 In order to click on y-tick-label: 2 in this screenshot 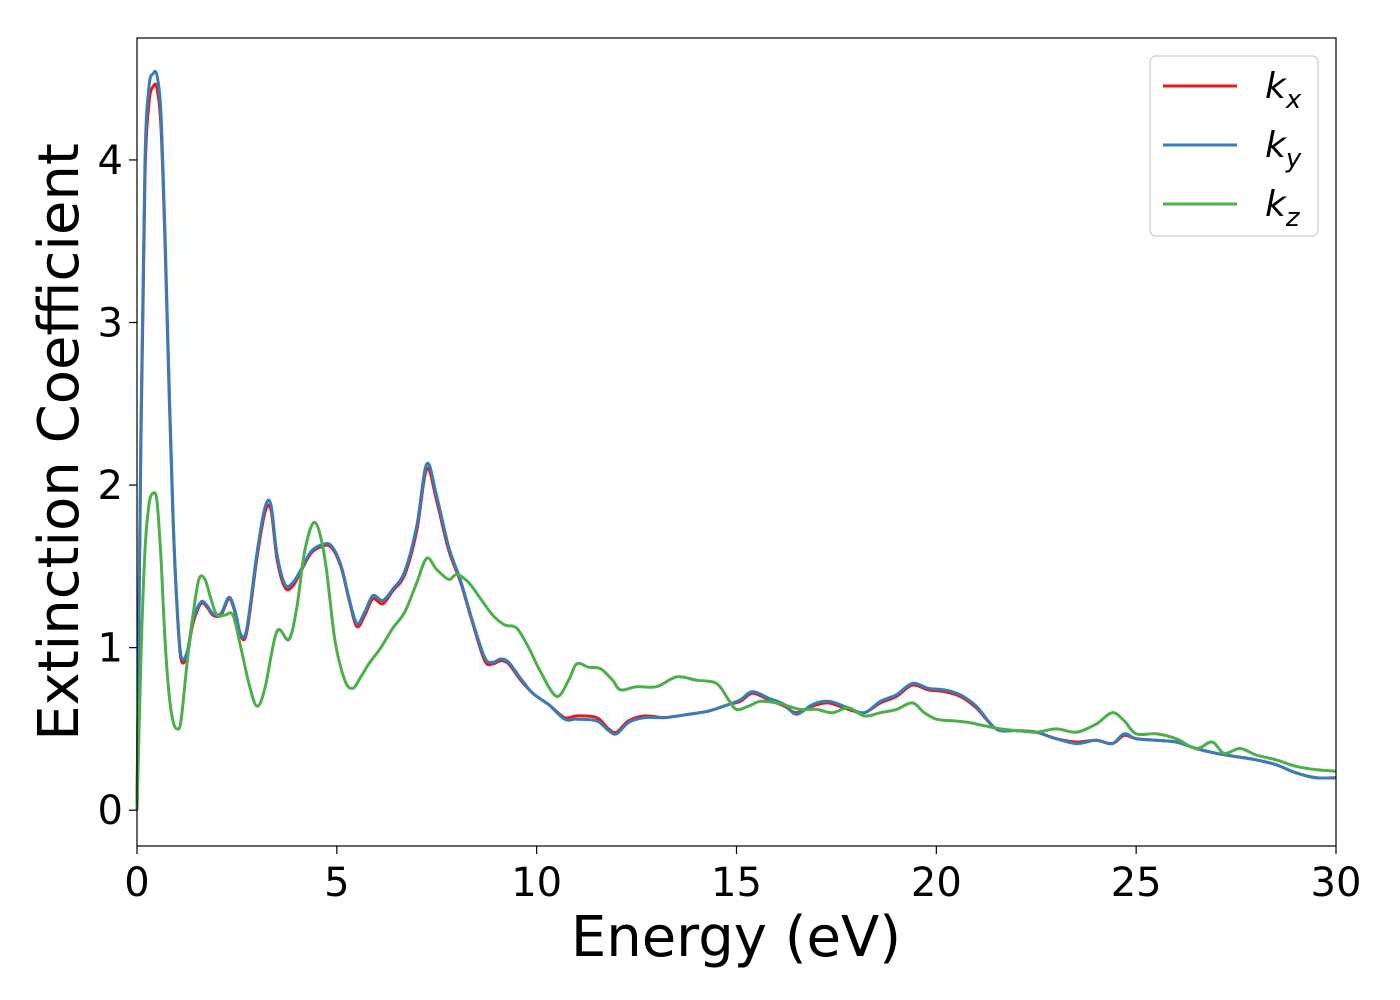, I will do `click(110, 486)`.